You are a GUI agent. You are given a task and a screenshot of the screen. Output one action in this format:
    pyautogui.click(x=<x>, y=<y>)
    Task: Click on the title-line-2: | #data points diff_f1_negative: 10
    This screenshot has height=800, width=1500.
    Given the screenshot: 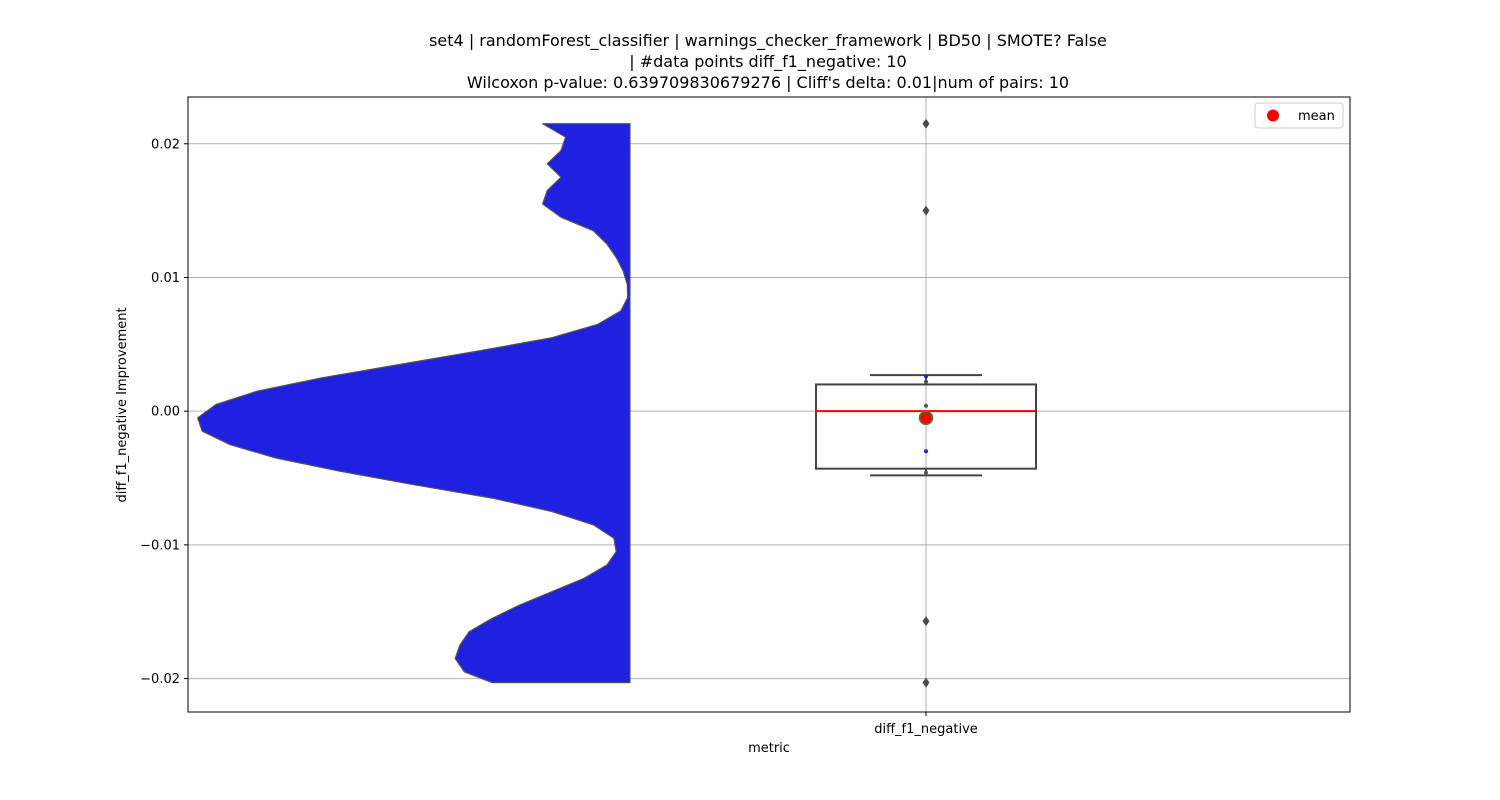 What is the action you would take?
    pyautogui.click(x=767, y=62)
    